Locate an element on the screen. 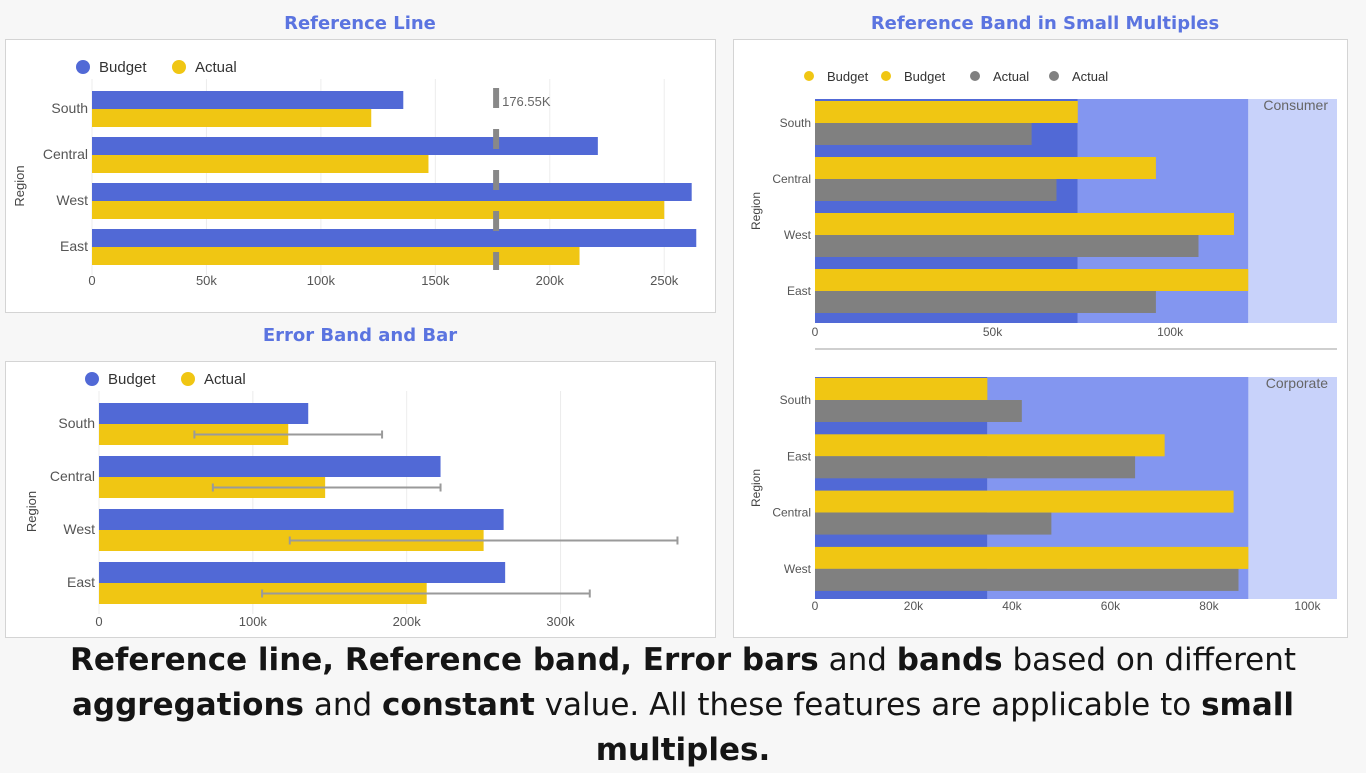  x-tick-label: 50k is located at coordinates (206, 280).